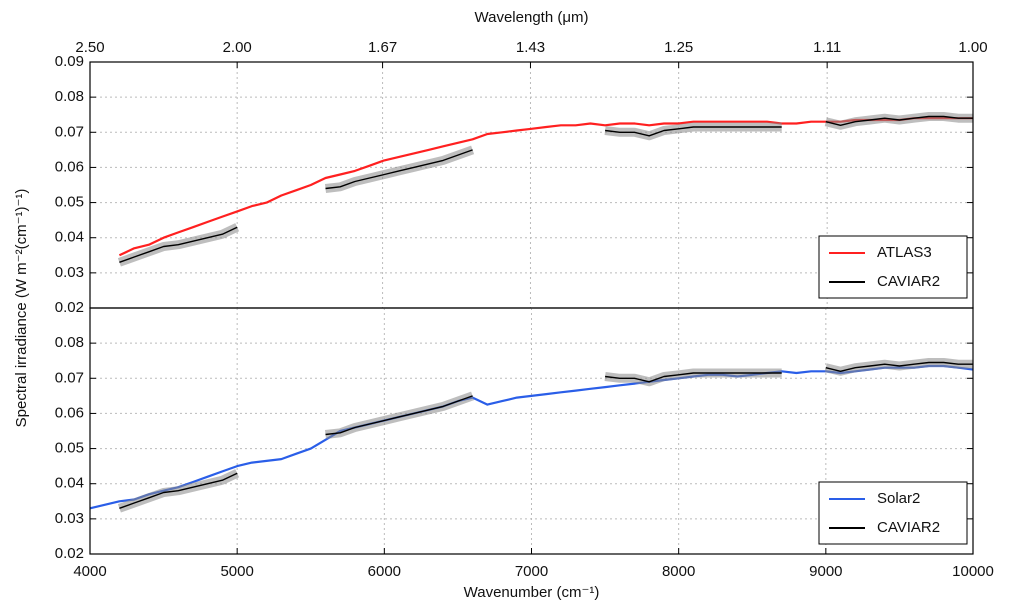 This screenshot has height=604, width=1011. Describe the element at coordinates (904, 252) in the screenshot. I see `legend-label: ATLAS3` at that location.